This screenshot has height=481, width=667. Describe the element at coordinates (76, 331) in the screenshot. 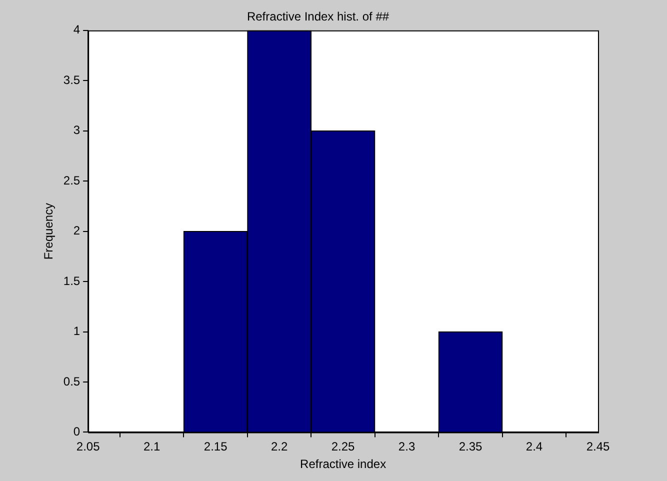

I see `y-tick-label: 1` at that location.